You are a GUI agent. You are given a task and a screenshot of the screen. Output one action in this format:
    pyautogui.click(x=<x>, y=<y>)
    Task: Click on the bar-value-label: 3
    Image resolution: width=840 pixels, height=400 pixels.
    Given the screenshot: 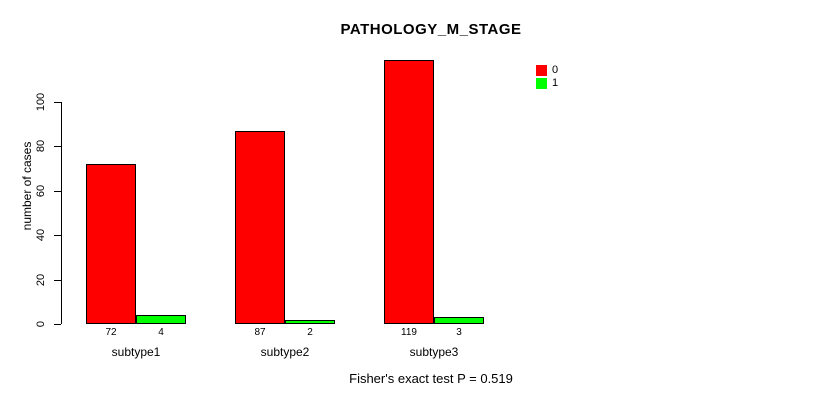 What is the action you would take?
    pyautogui.click(x=459, y=332)
    